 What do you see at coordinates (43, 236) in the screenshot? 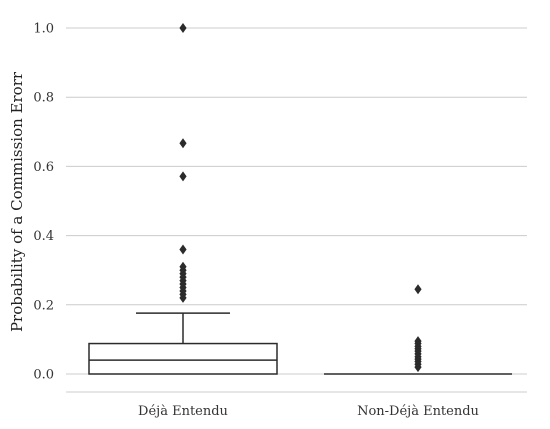
I see `y-tick-label: 0.4` at bounding box center [43, 236].